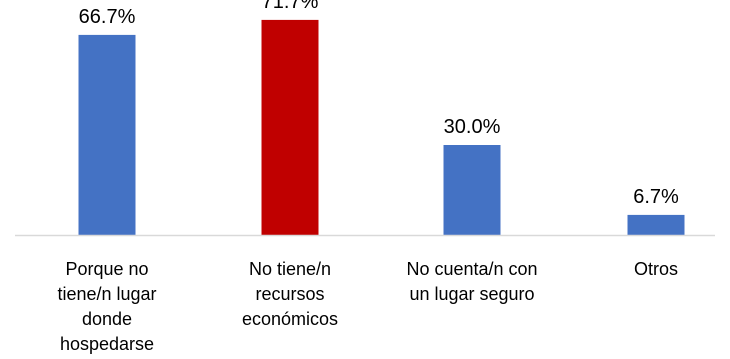 The width and height of the screenshot is (730, 359). What do you see at coordinates (107, 344) in the screenshot?
I see `category-label-line: hospedarse` at bounding box center [107, 344].